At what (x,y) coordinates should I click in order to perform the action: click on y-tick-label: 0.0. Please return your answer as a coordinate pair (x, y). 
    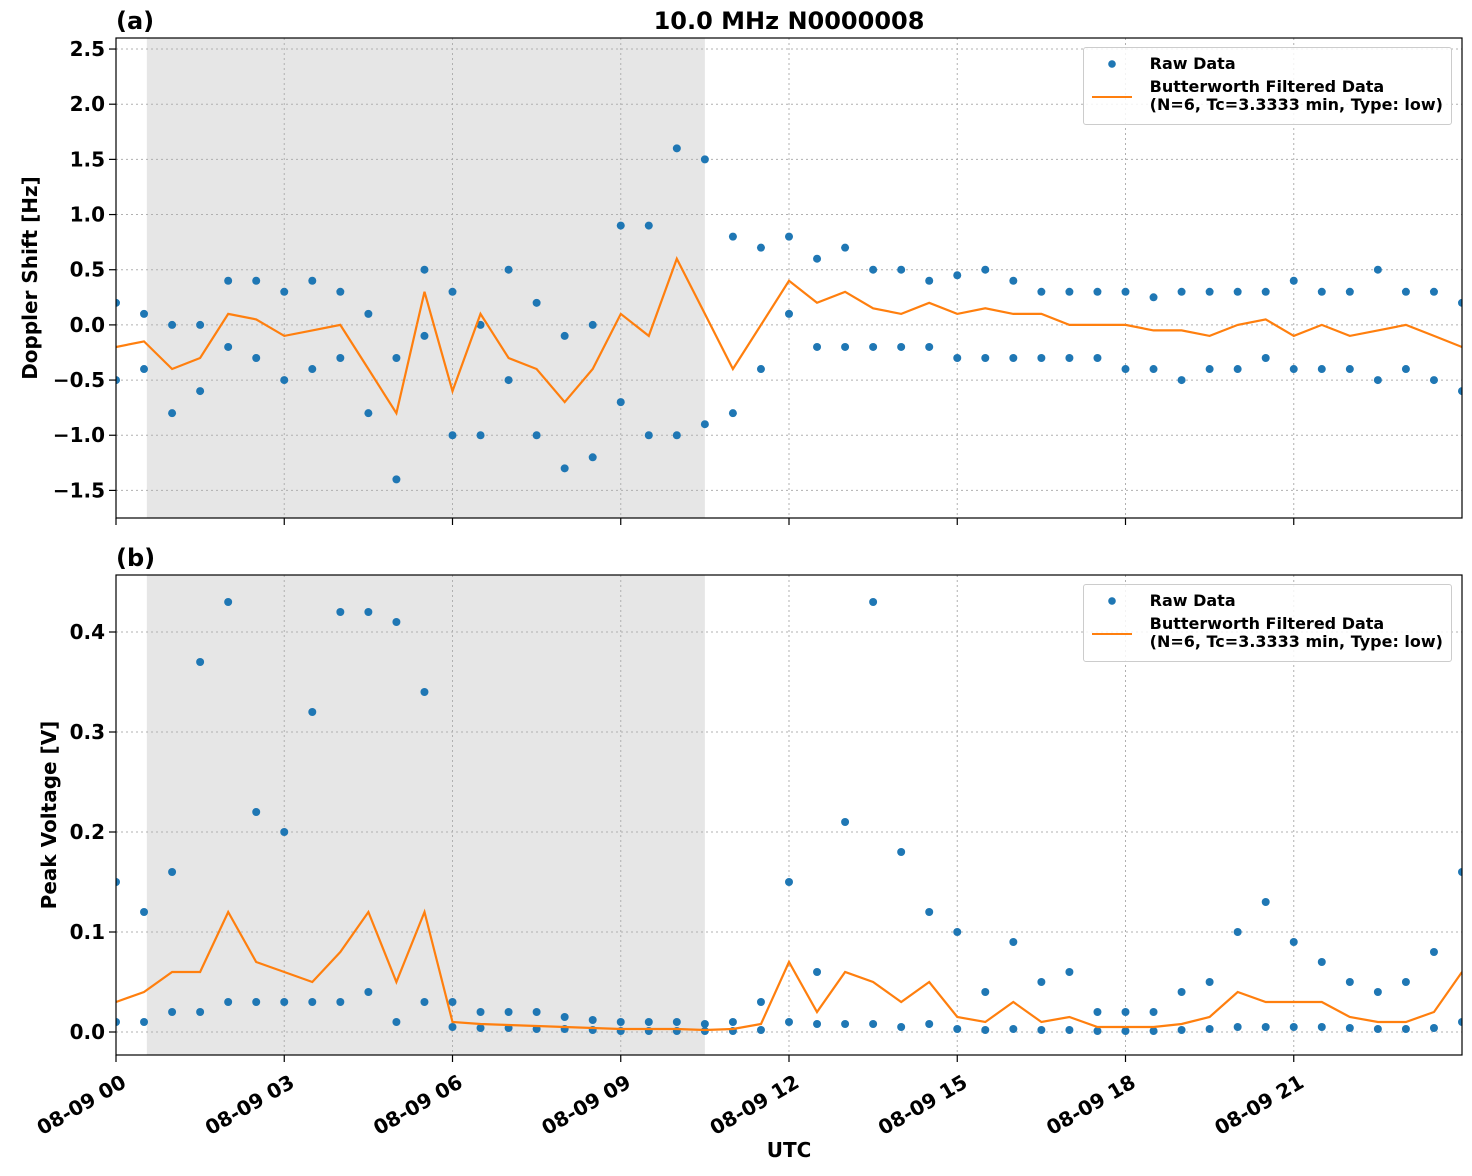
    Looking at the image, I should click on (87, 1032).